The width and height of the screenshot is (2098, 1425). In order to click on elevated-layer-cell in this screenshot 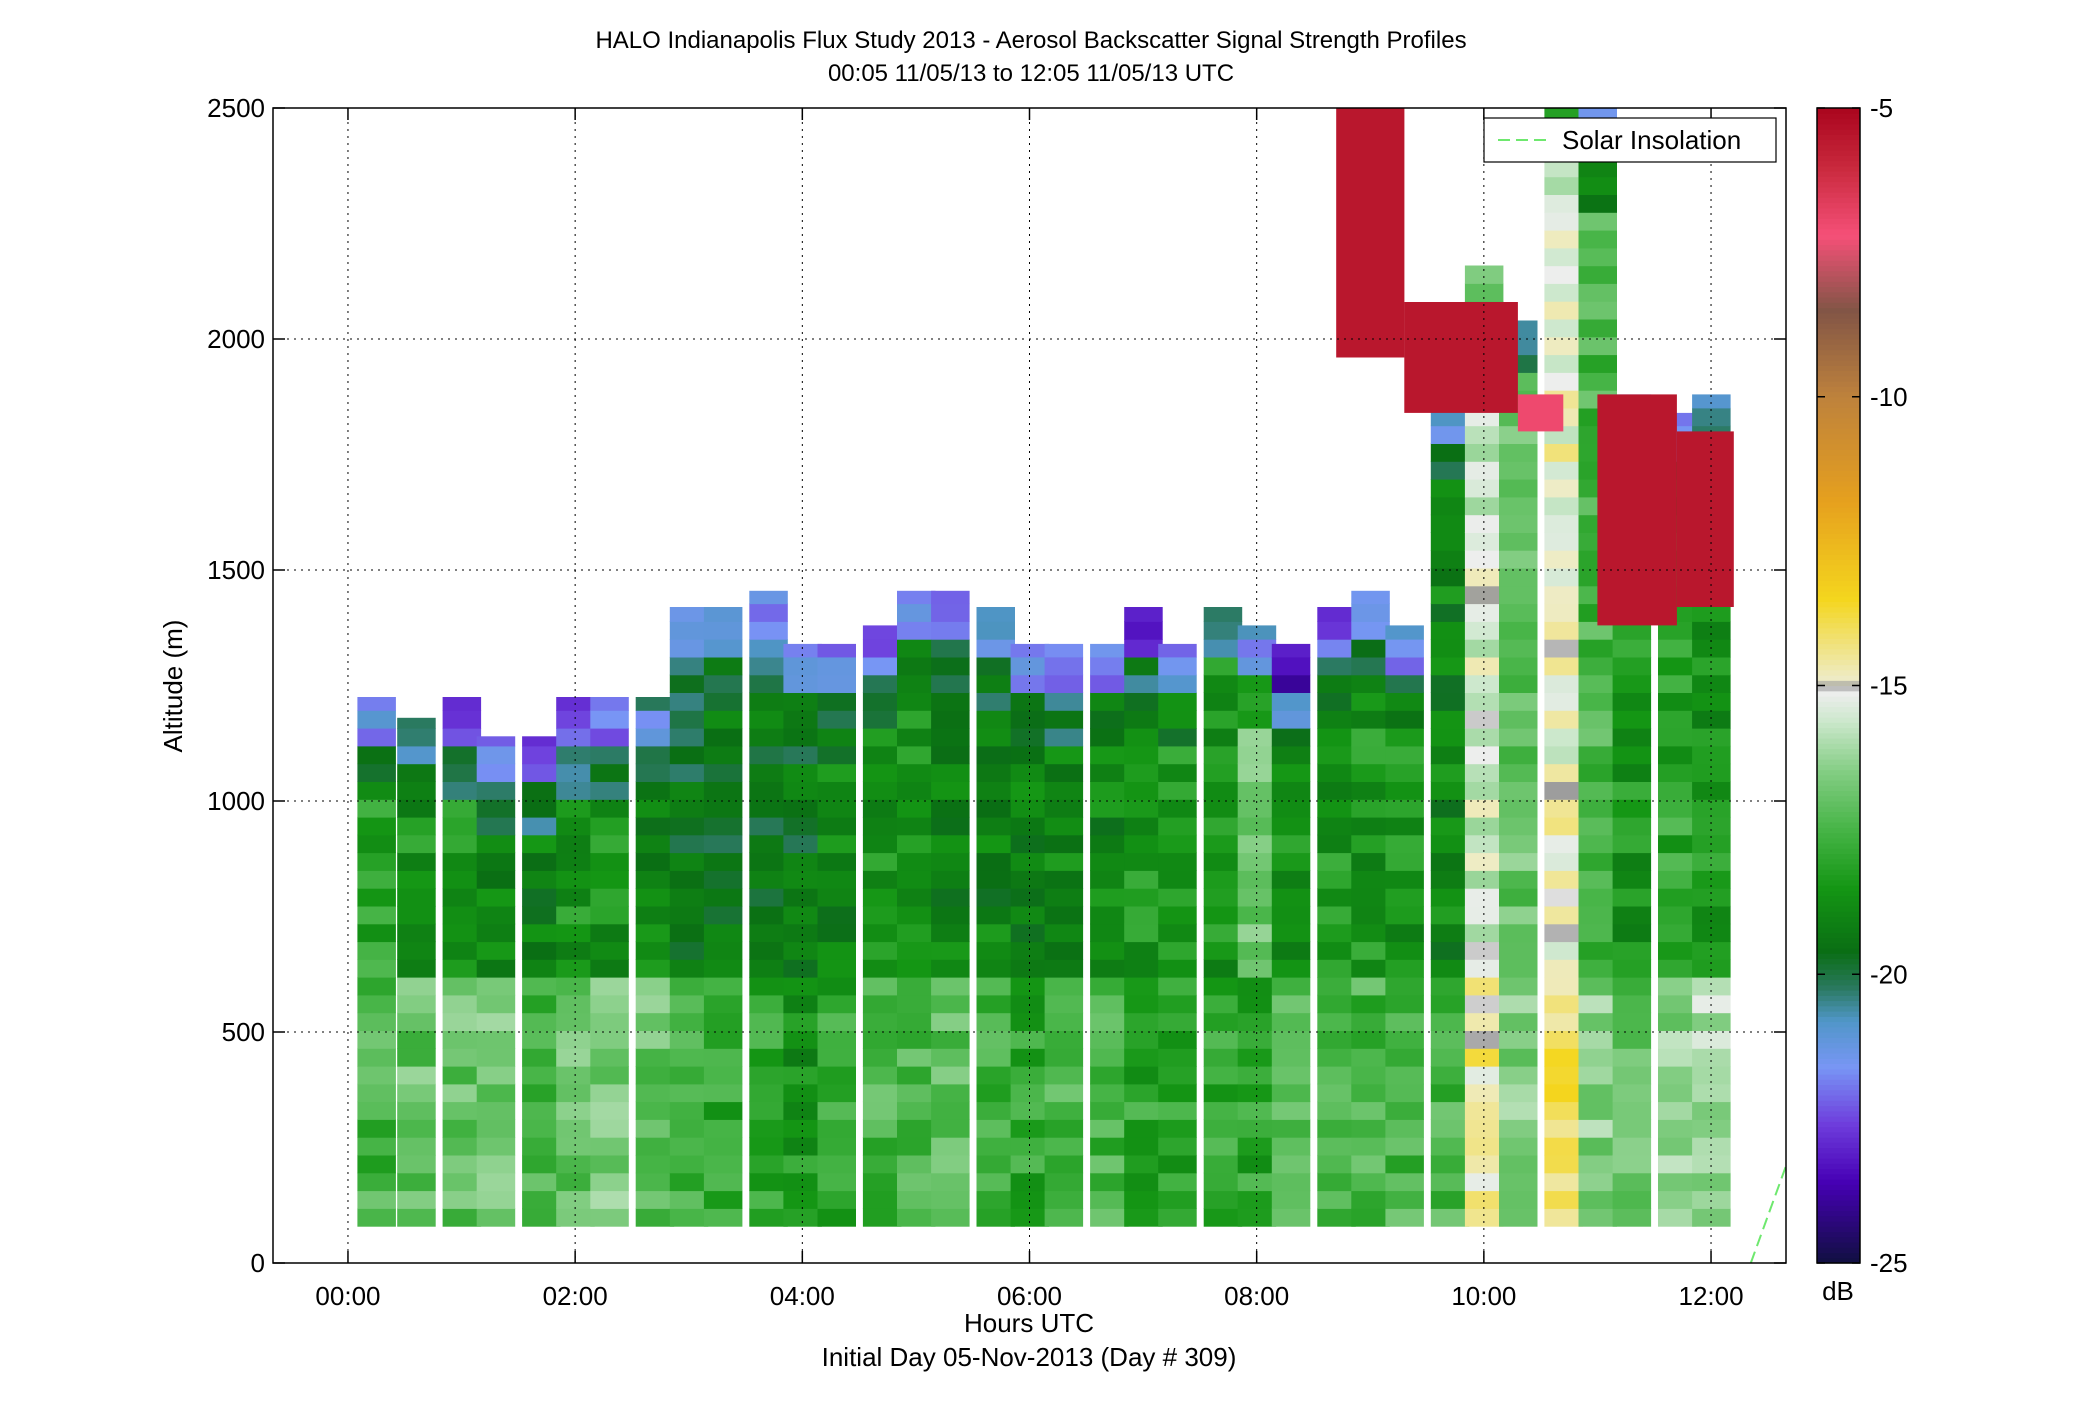, I will do `click(1461, 357)`.